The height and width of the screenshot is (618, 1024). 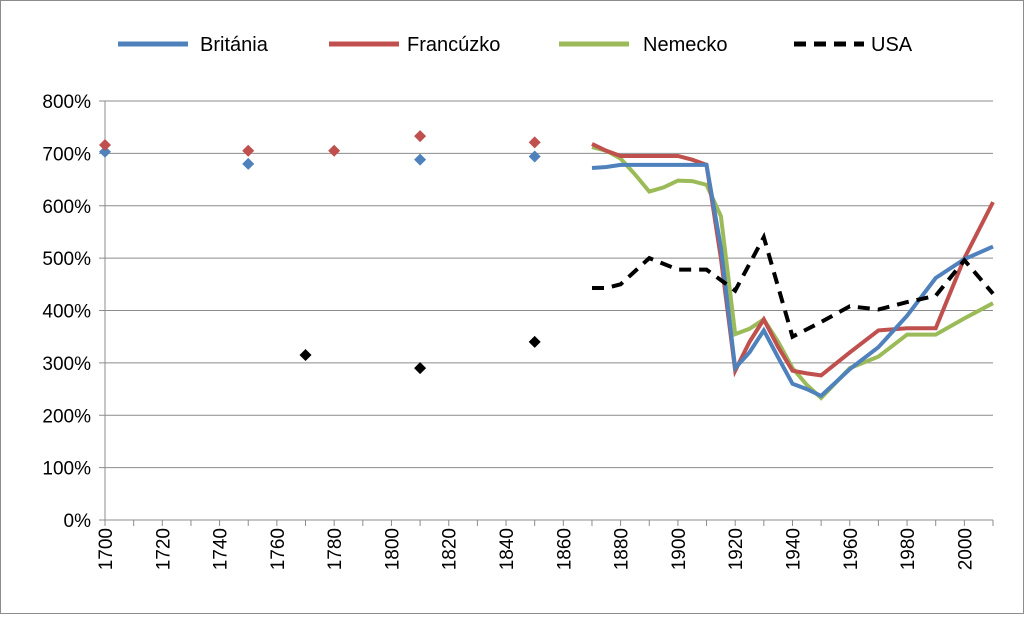 I want to click on y-tick-label: 100%, so click(x=66, y=469).